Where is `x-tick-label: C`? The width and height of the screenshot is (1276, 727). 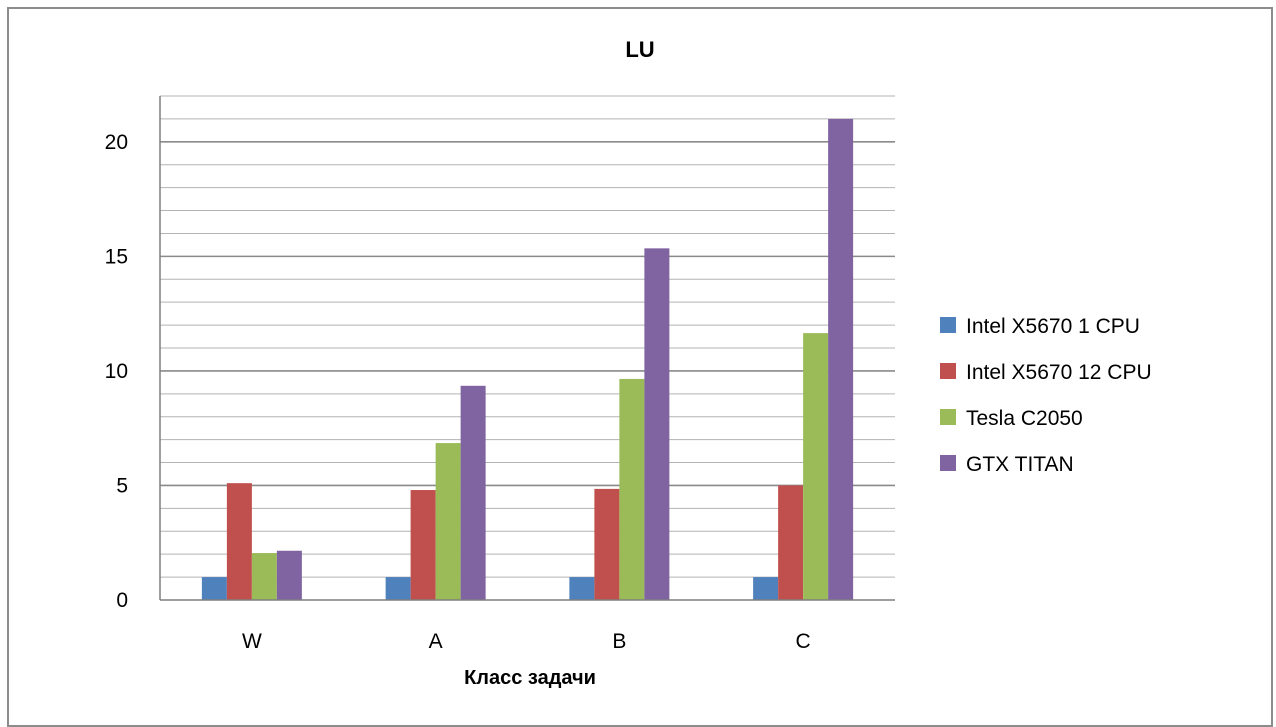 x-tick-label: C is located at coordinates (803, 641).